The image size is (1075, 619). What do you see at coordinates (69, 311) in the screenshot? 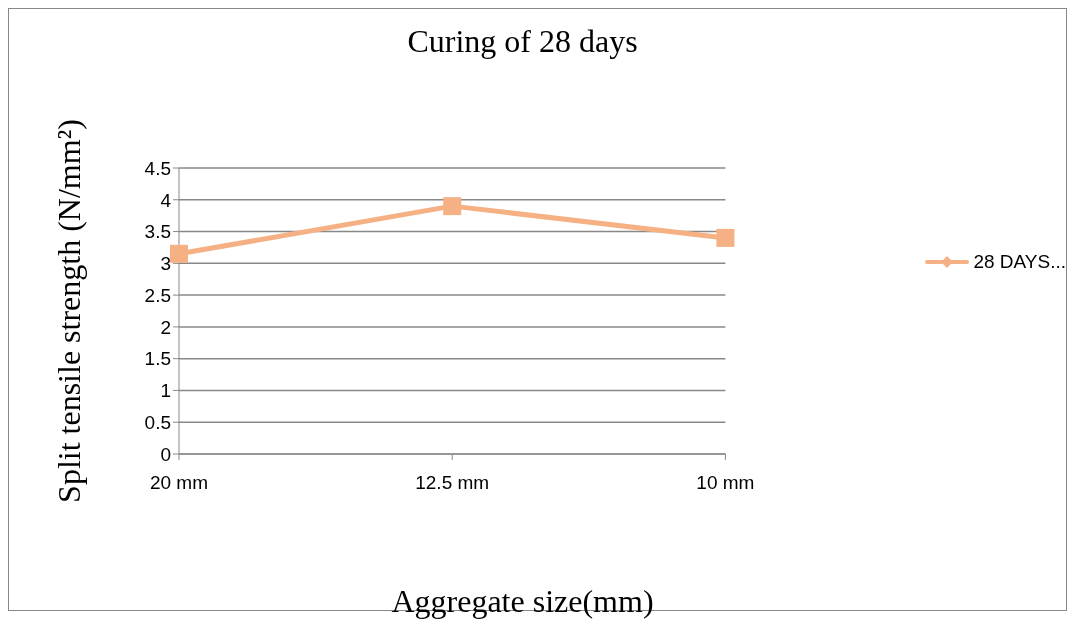
I see `y-axis-title: Split tensile strength (N/mm²)` at bounding box center [69, 311].